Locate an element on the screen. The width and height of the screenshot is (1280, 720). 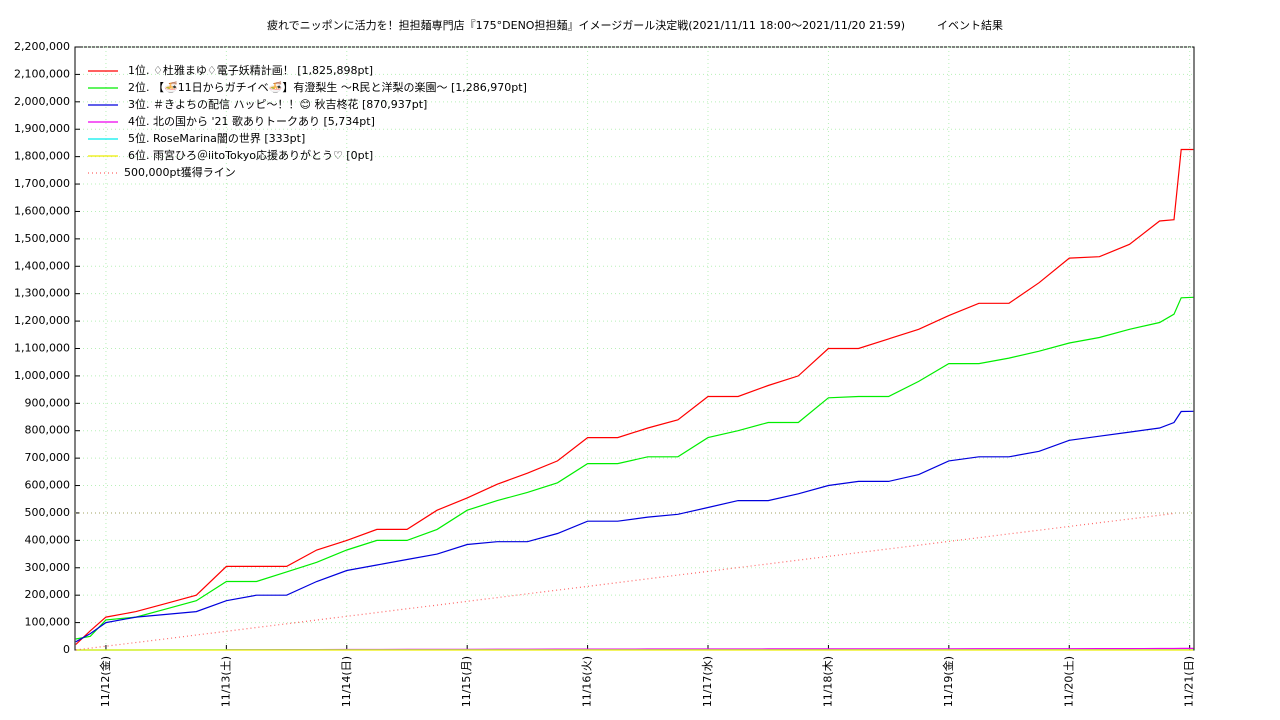
legend-label: 500,000pt獲得ライン is located at coordinates (180, 172).